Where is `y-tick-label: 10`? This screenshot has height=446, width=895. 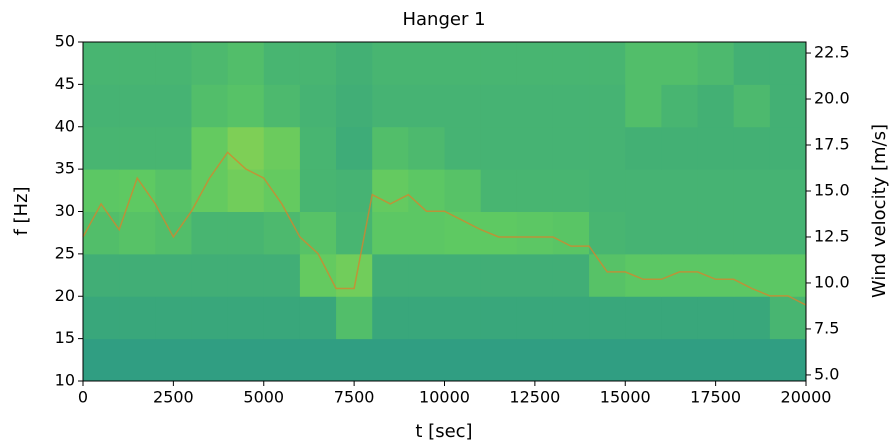
y-tick-label: 10 is located at coordinates (65, 380).